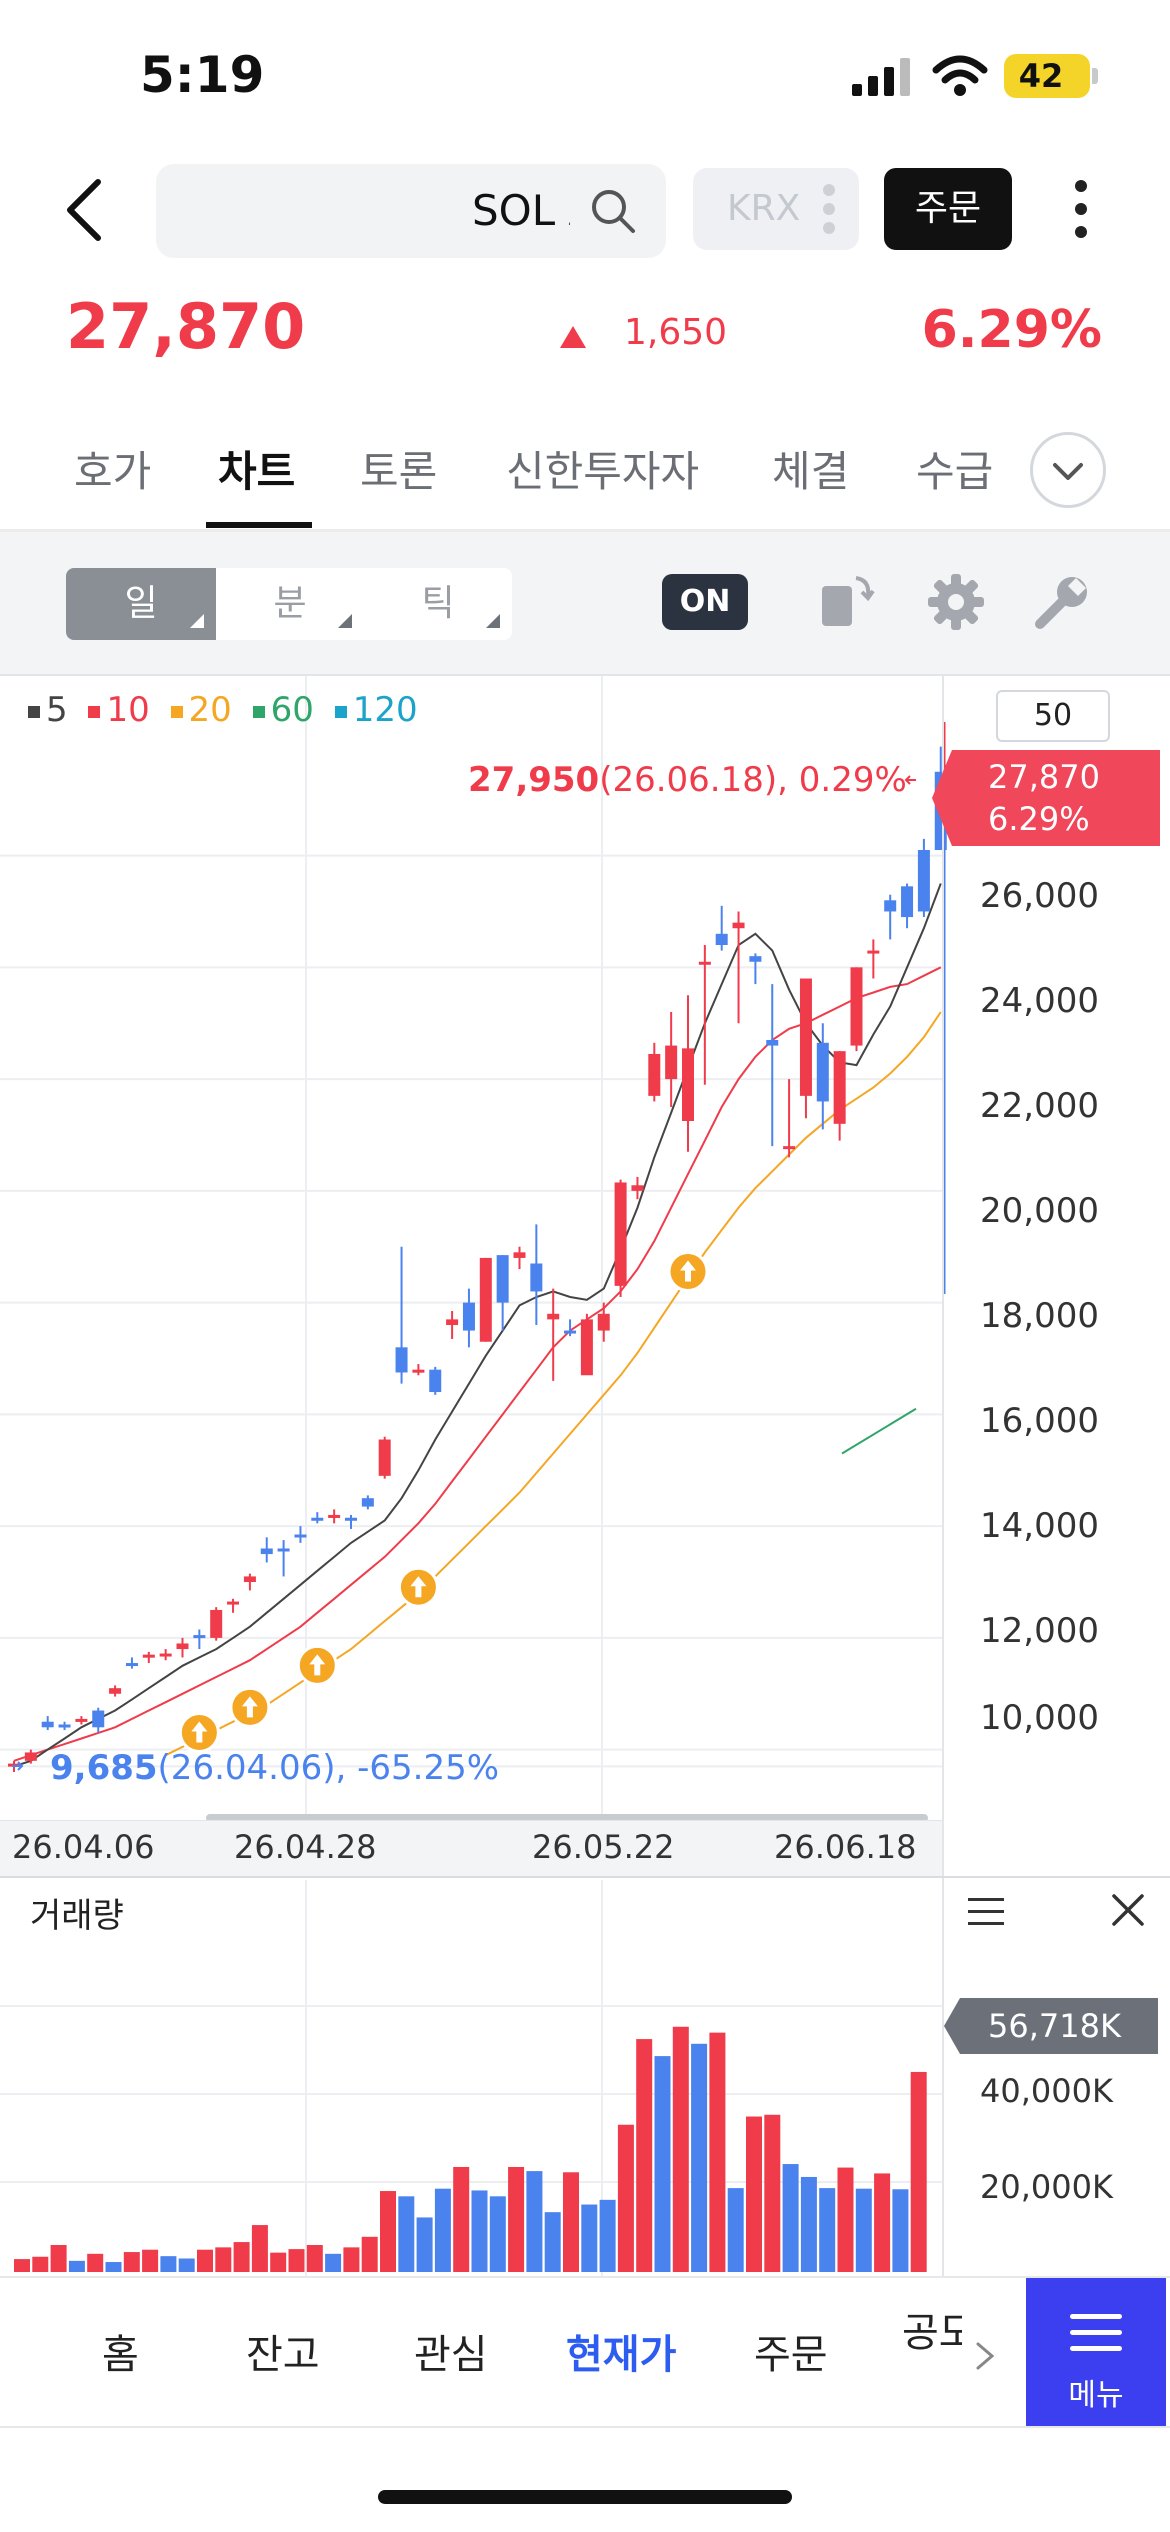 This screenshot has height=2532, width=1170. Describe the element at coordinates (948, 209) in the screenshot. I see `order-button: 주문` at that location.